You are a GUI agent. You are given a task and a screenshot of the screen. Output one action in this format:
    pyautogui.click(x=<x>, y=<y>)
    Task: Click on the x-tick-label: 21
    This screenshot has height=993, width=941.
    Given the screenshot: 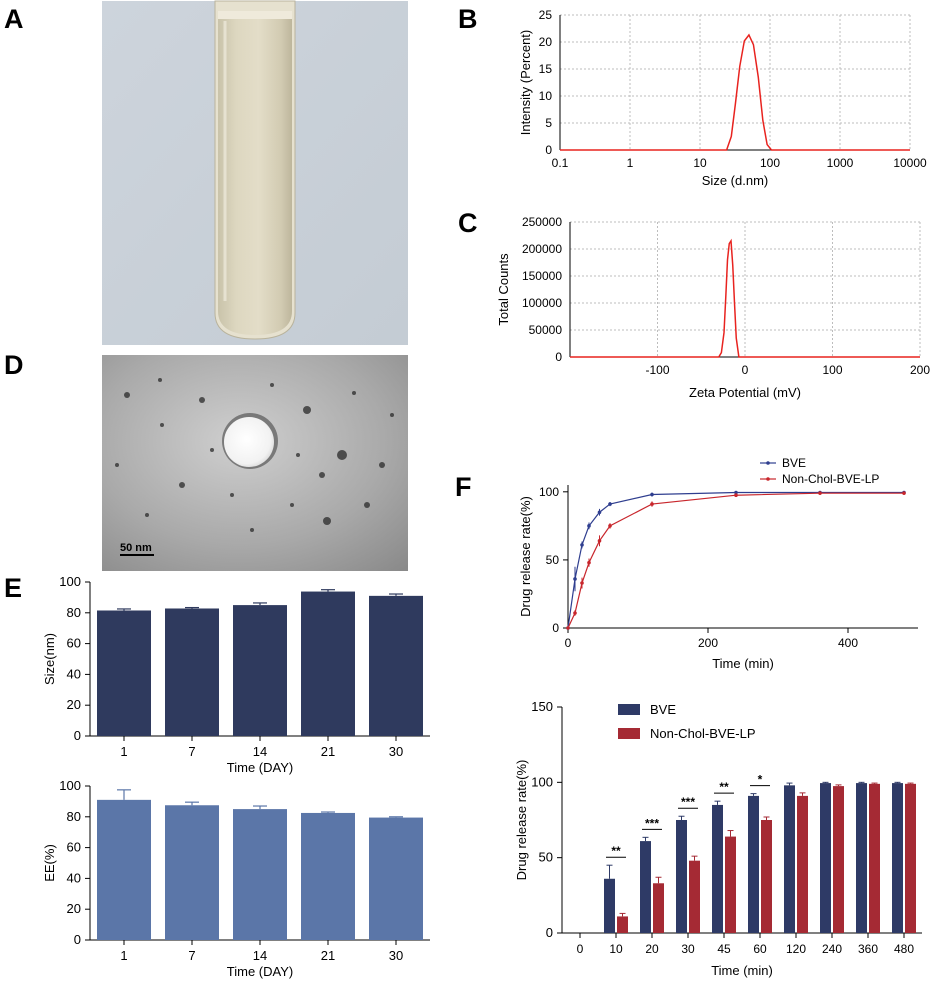 What is the action you would take?
    pyautogui.click(x=328, y=955)
    